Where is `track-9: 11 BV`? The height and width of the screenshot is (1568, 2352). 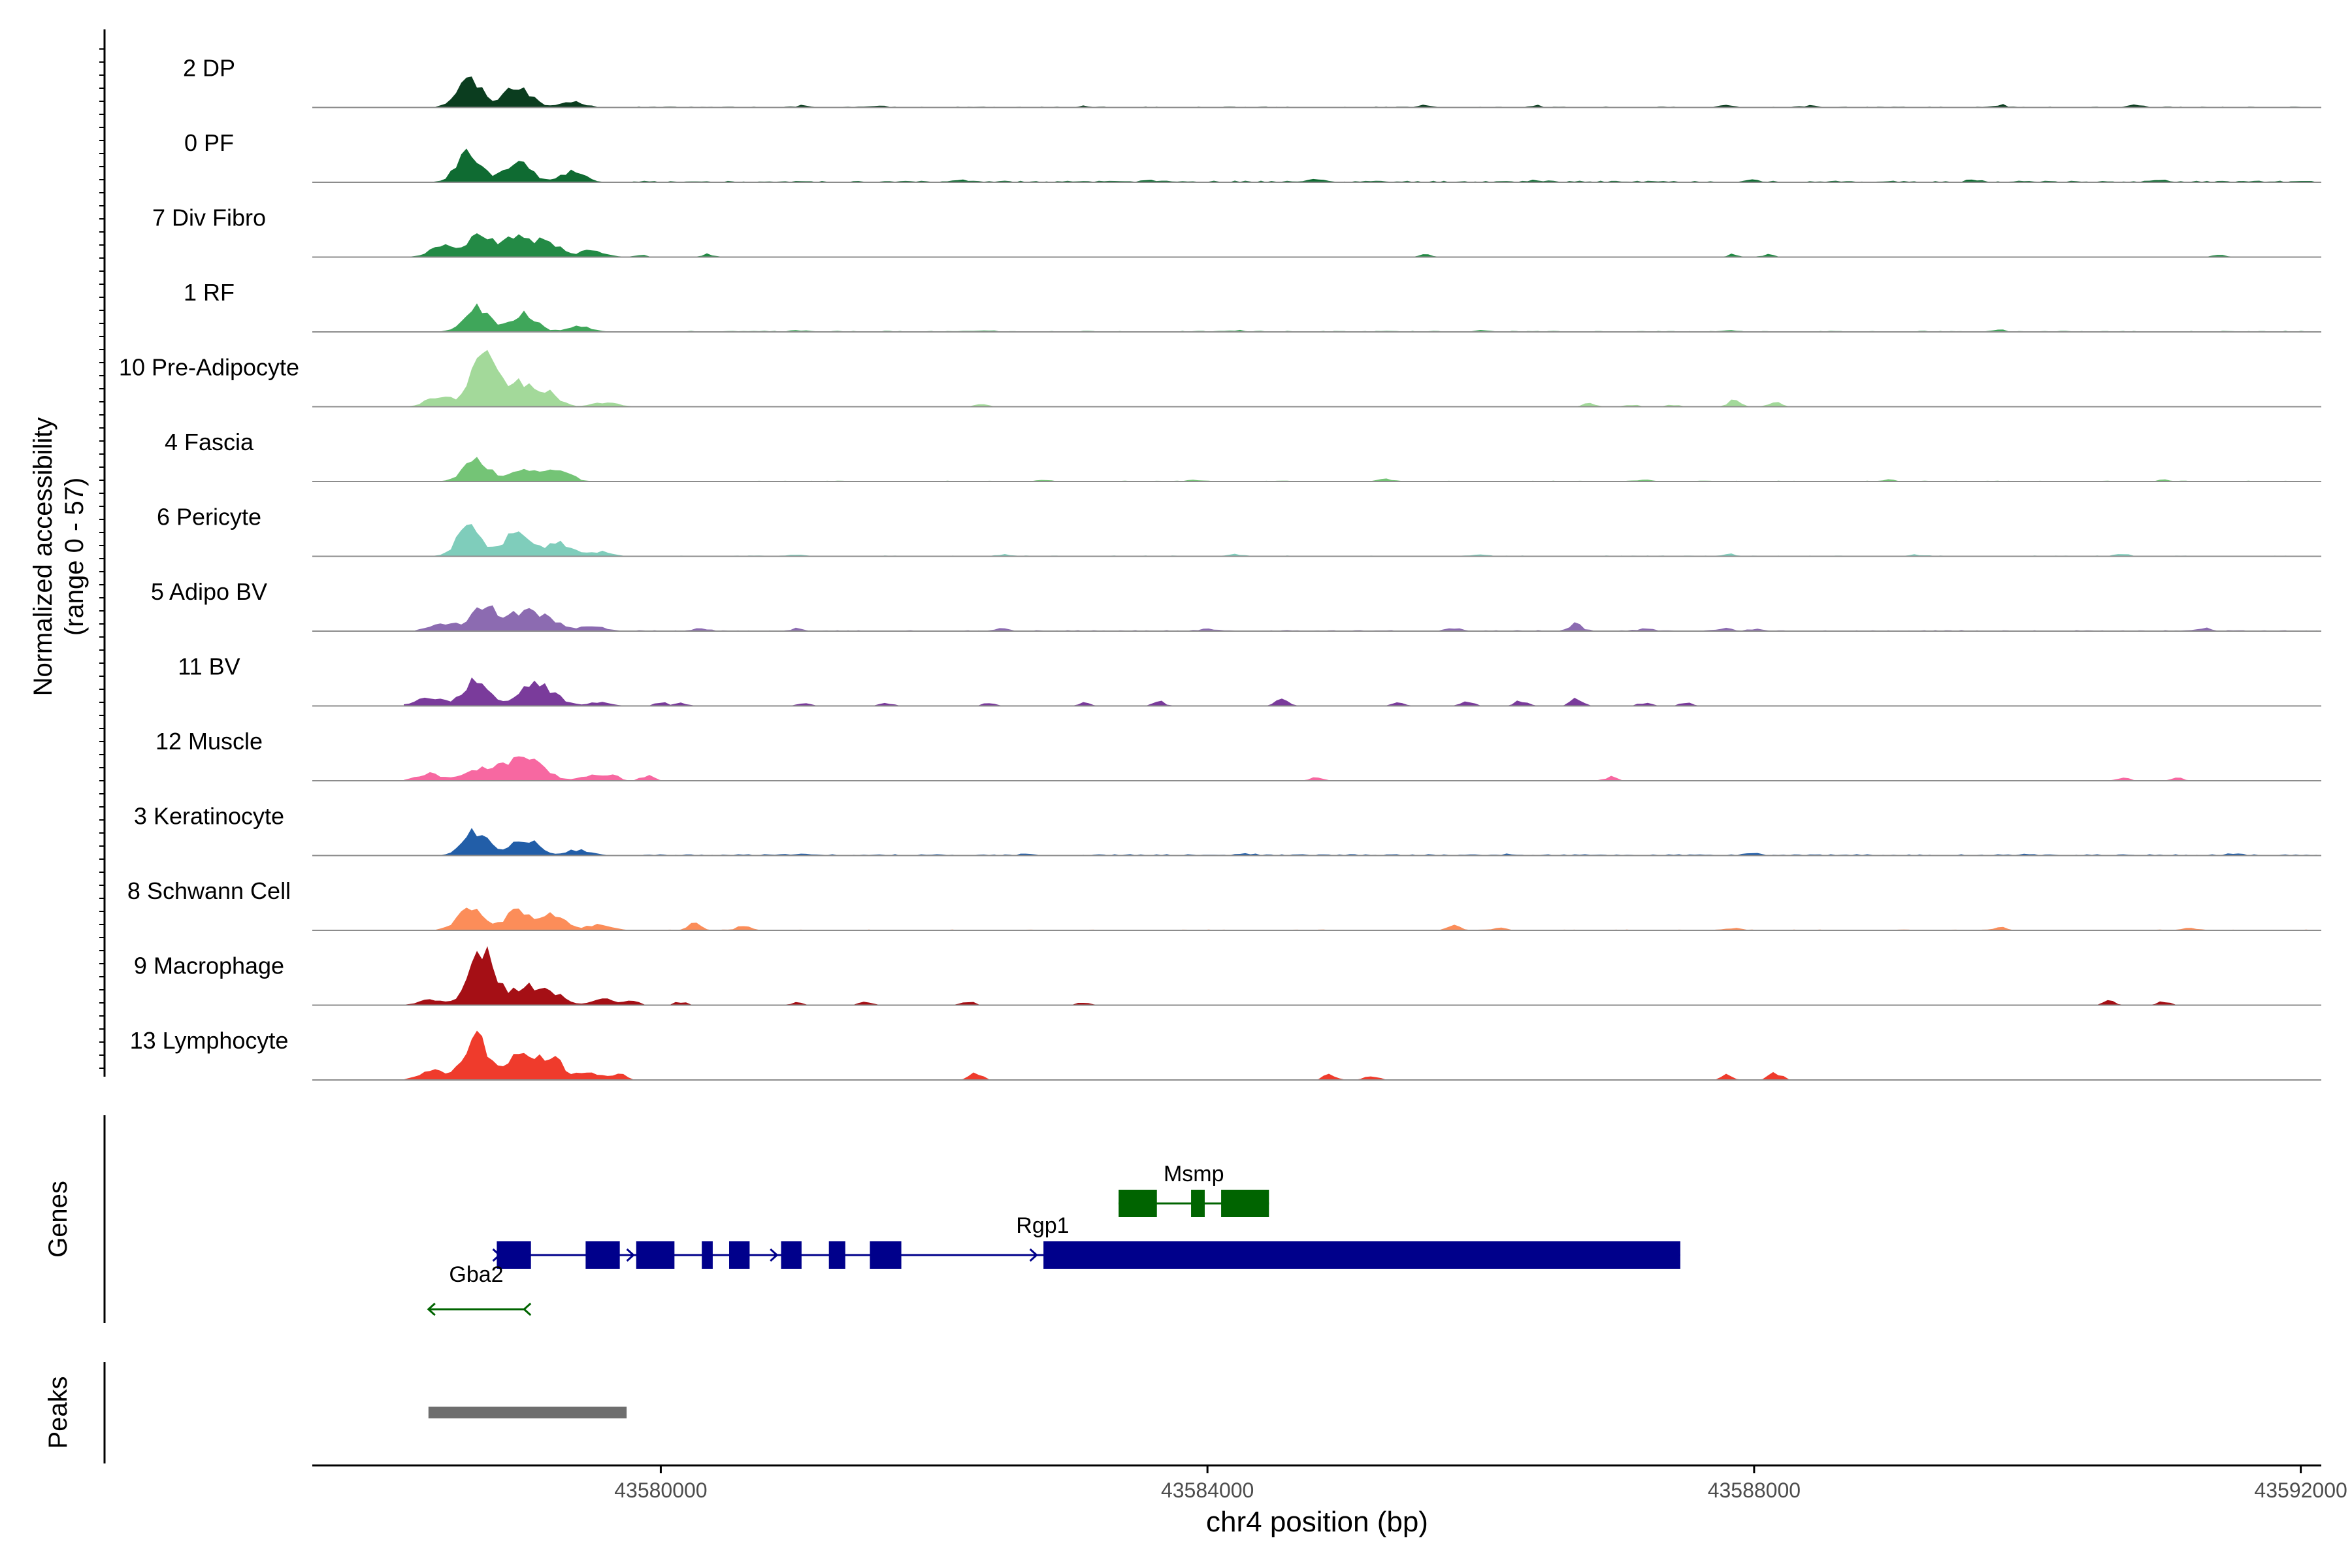 track-9: 11 BV is located at coordinates (1249, 680).